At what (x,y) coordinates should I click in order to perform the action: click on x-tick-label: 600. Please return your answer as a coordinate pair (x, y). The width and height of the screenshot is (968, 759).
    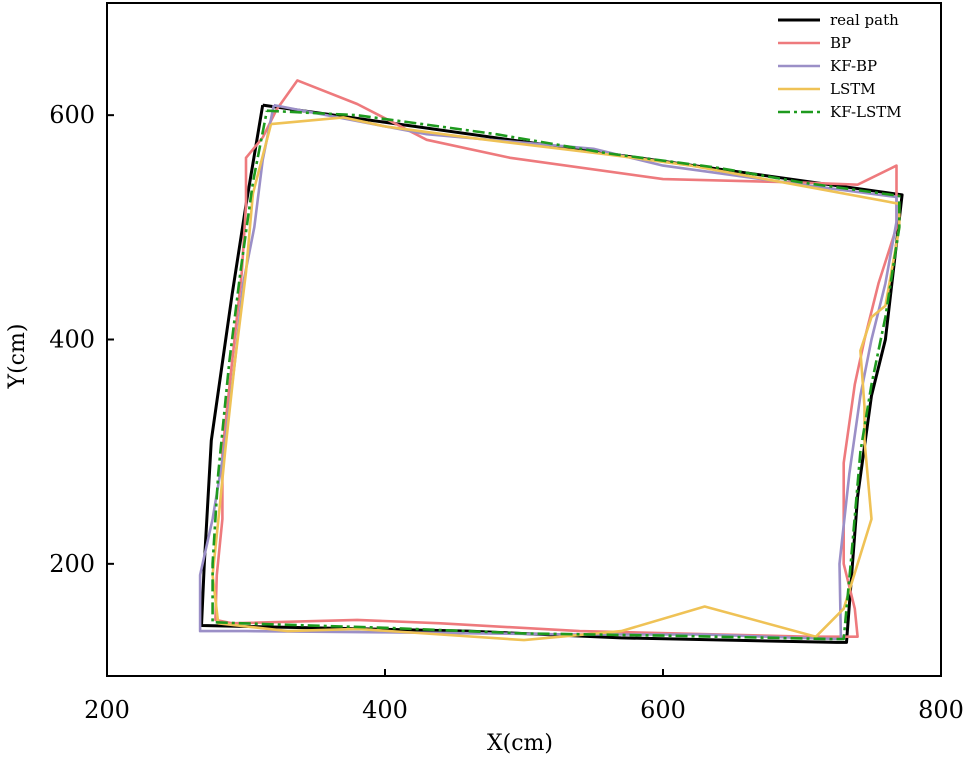
    Looking at the image, I should click on (663, 710).